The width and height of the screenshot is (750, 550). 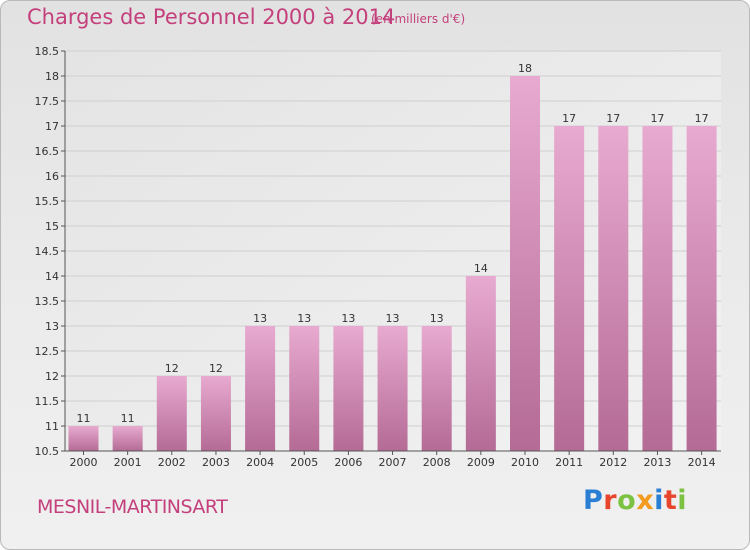 I want to click on bar-value-label: 18, so click(x=525, y=68).